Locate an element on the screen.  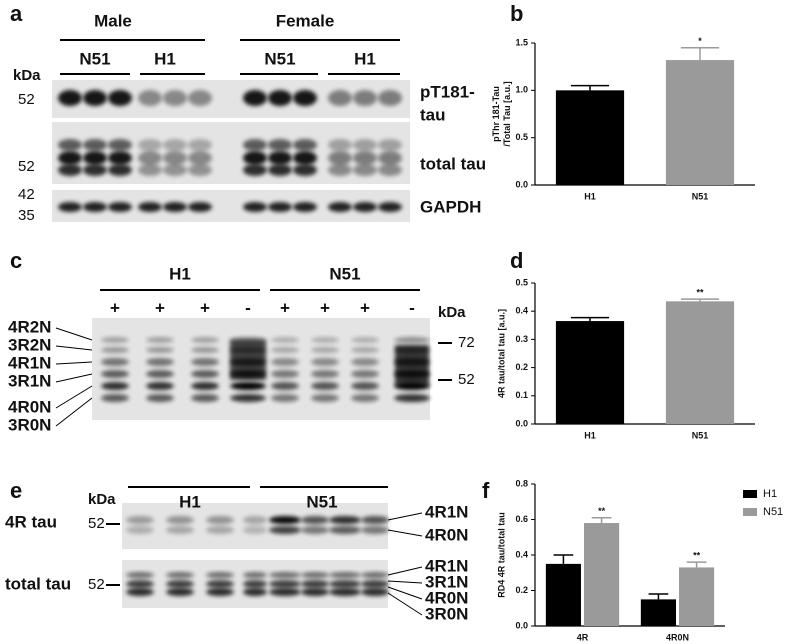
group-label: Female is located at coordinates (305, 20).